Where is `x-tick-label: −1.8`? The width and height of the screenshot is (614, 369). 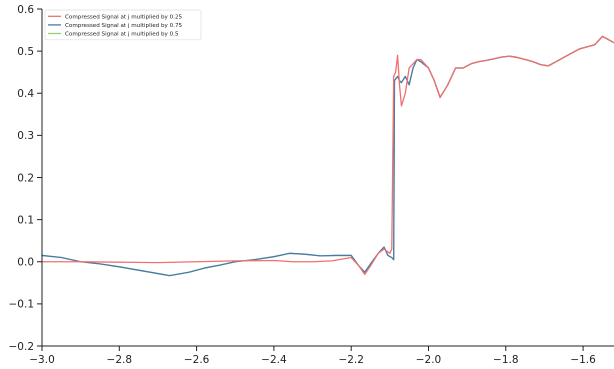
x-tick-label: −1.8 is located at coordinates (506, 360).